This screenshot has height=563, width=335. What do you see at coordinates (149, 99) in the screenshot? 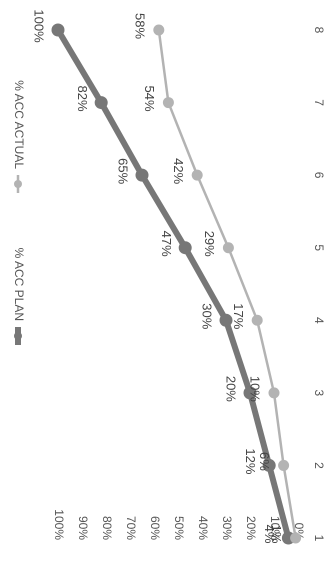
I see `data-label: 54%` at bounding box center [149, 99].